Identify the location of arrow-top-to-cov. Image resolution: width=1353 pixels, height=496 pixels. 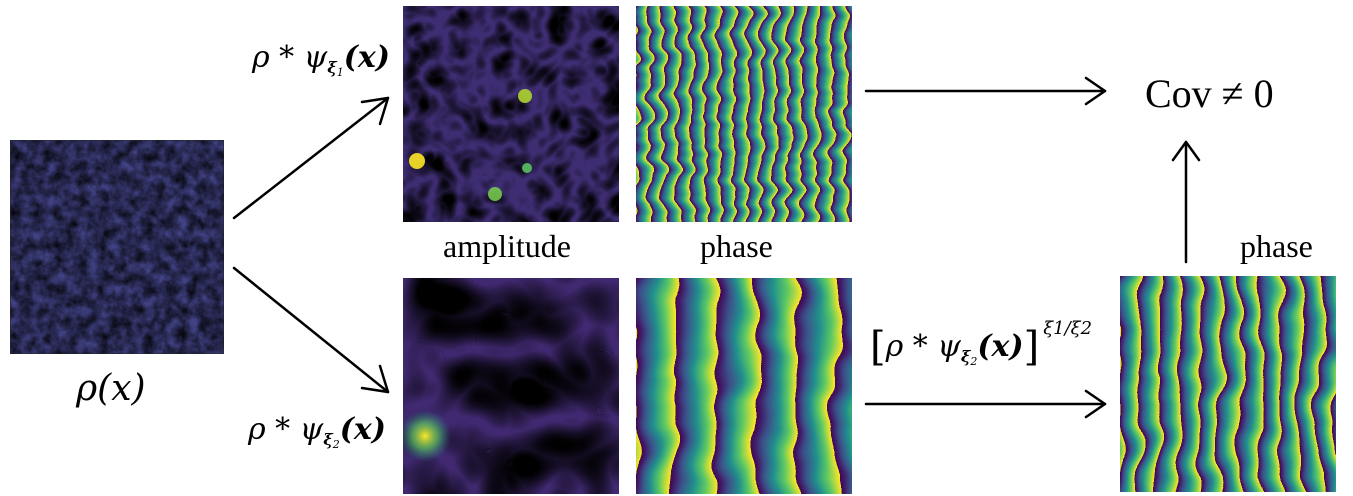
(985, 91).